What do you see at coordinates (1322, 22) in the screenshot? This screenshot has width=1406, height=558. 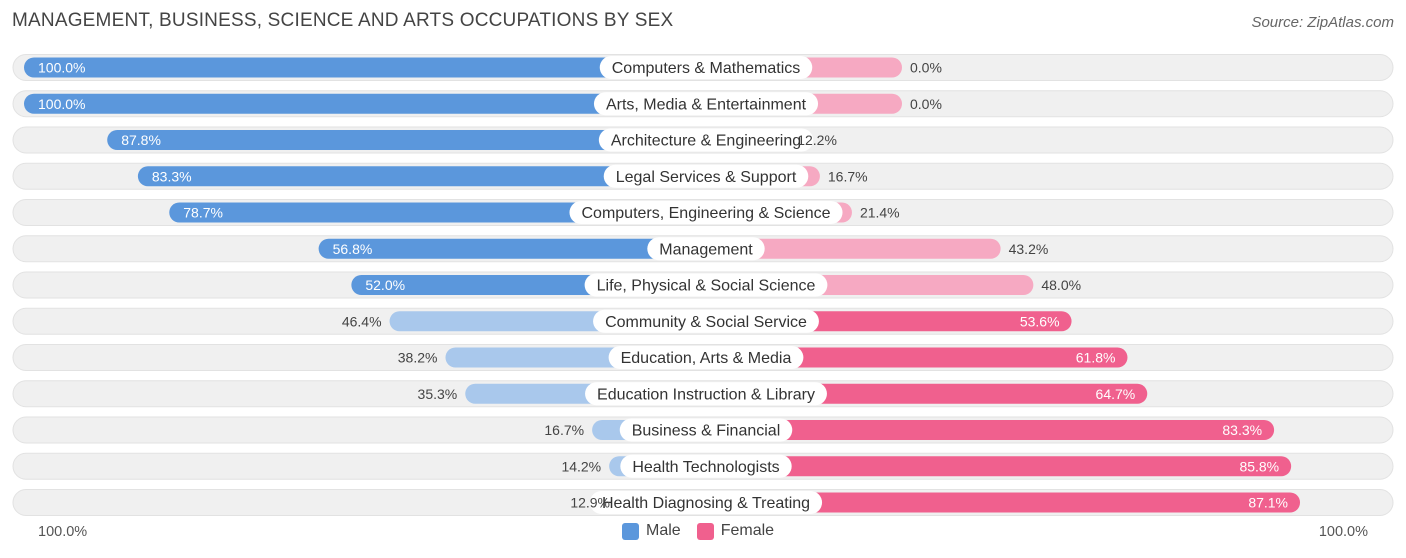 I see `source-credit: Source: ZipAtlas.com` at bounding box center [1322, 22].